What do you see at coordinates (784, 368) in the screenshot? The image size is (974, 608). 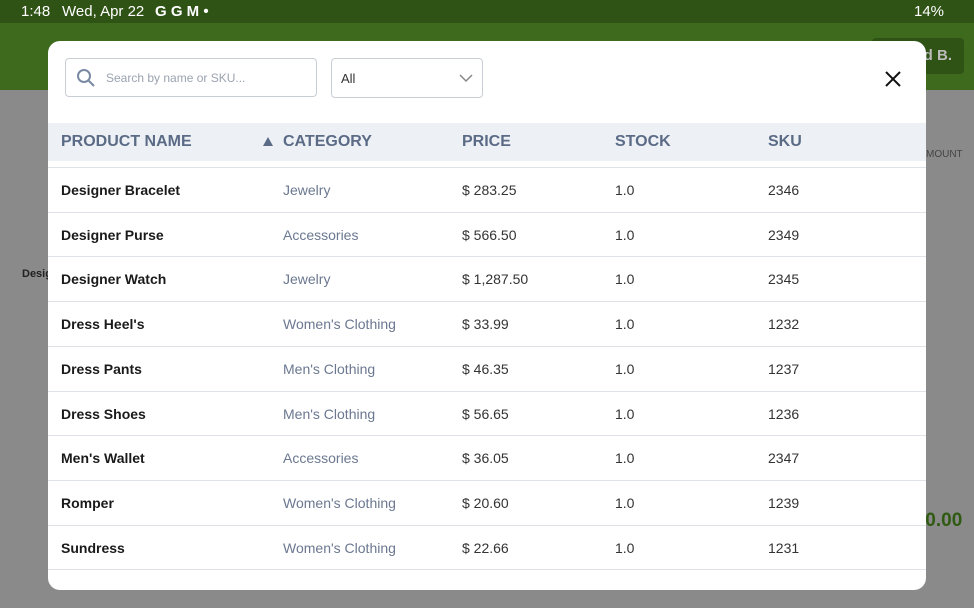 I see `sku: 1237` at bounding box center [784, 368].